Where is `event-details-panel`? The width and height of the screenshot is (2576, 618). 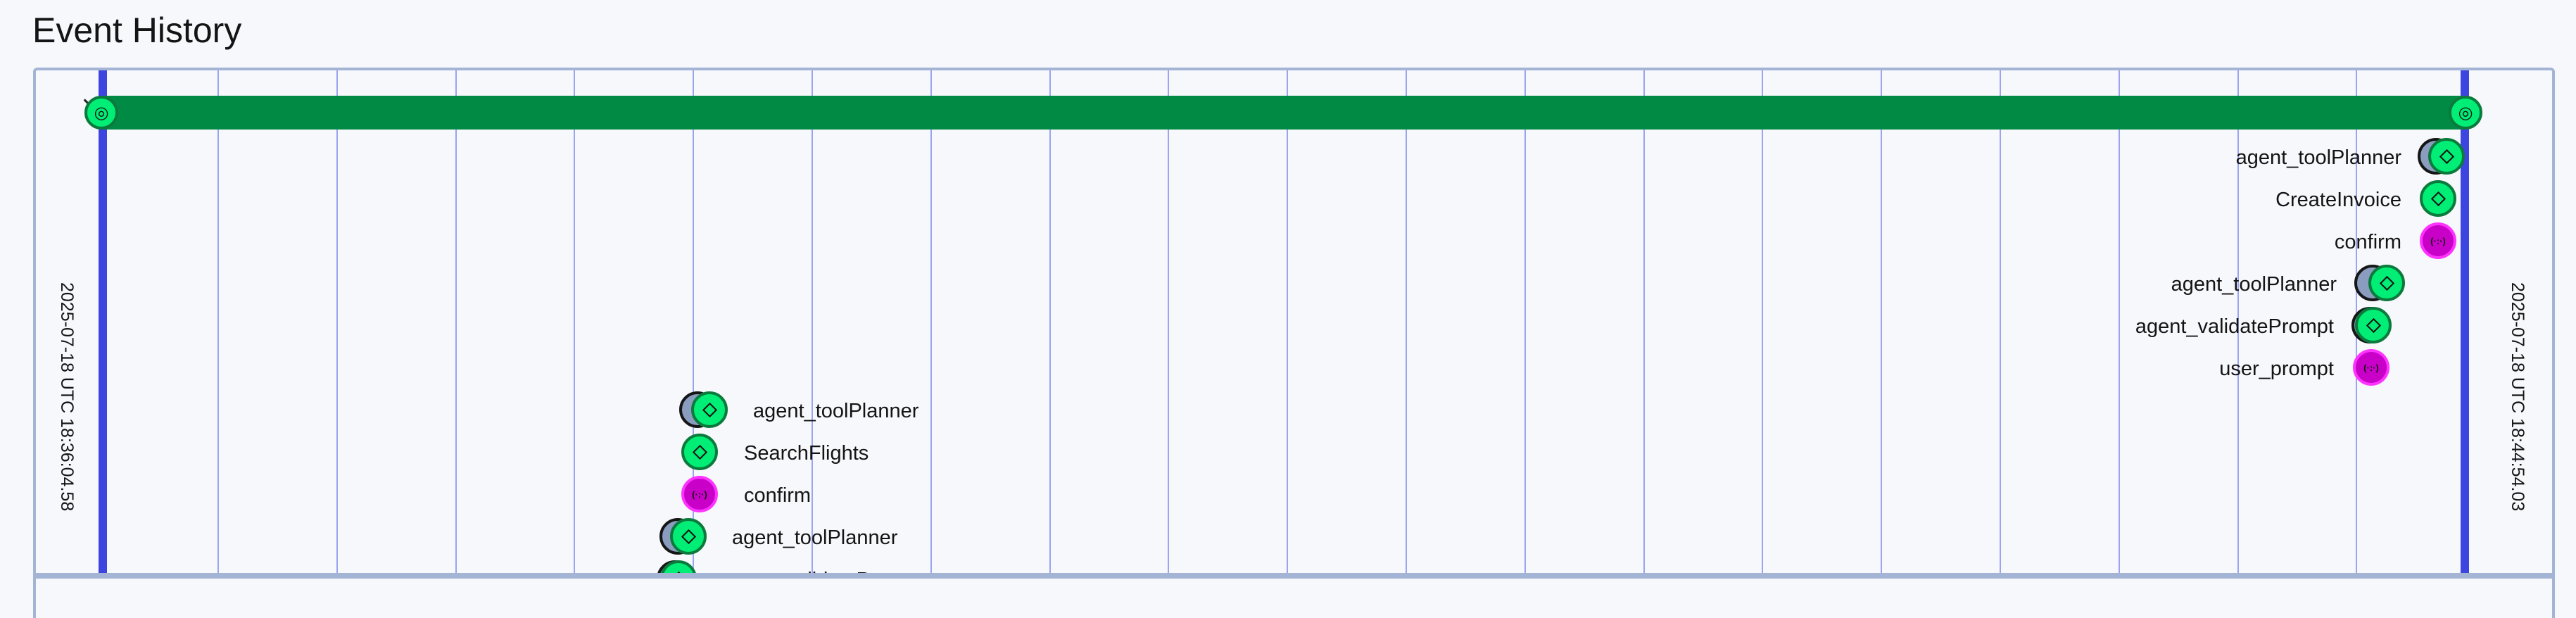
event-details-panel is located at coordinates (1294, 595).